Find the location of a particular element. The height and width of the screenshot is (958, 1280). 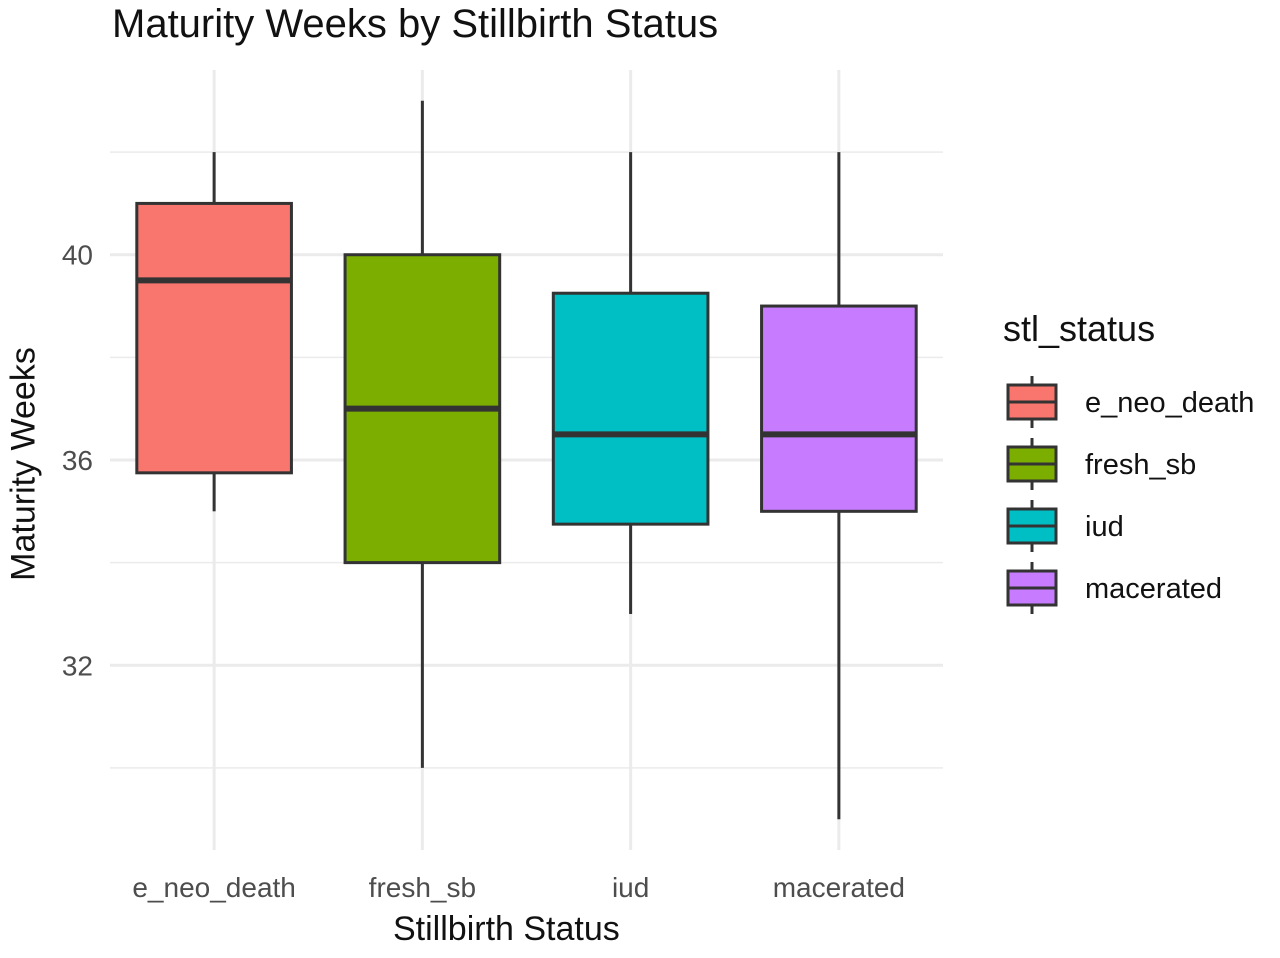

x-axis-title: Stillbirth Status is located at coordinates (506, 929).